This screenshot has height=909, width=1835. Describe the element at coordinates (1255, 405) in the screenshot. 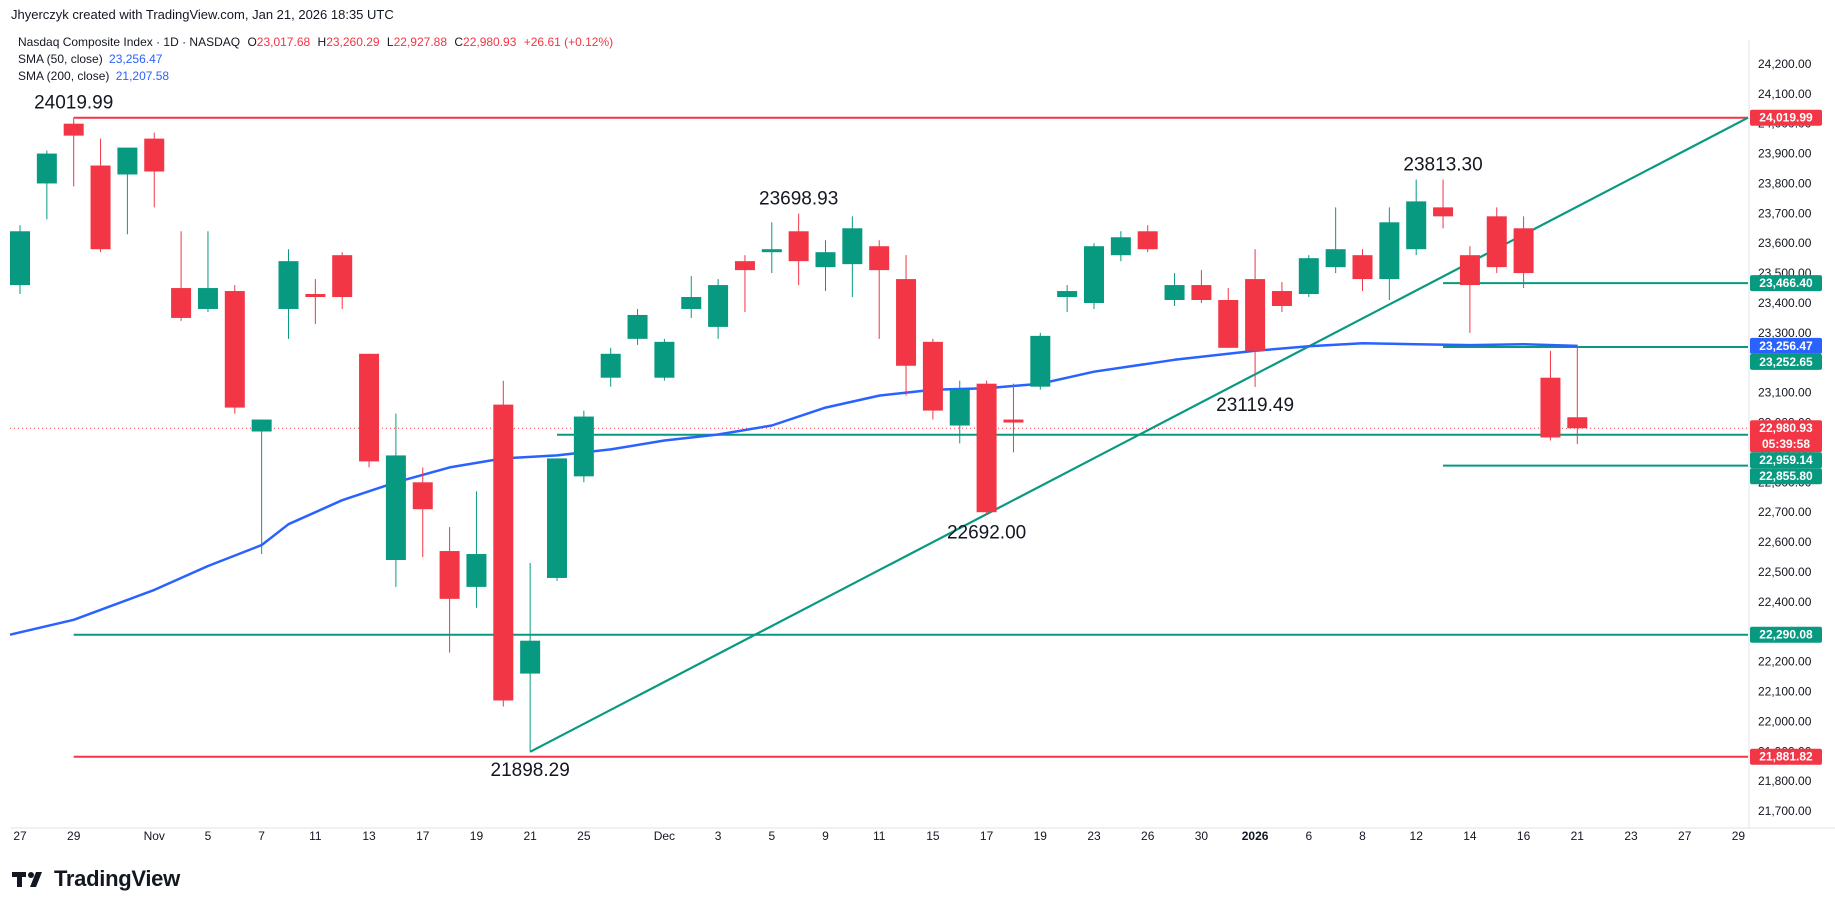

I see `price-annotation: 23119.49` at that location.